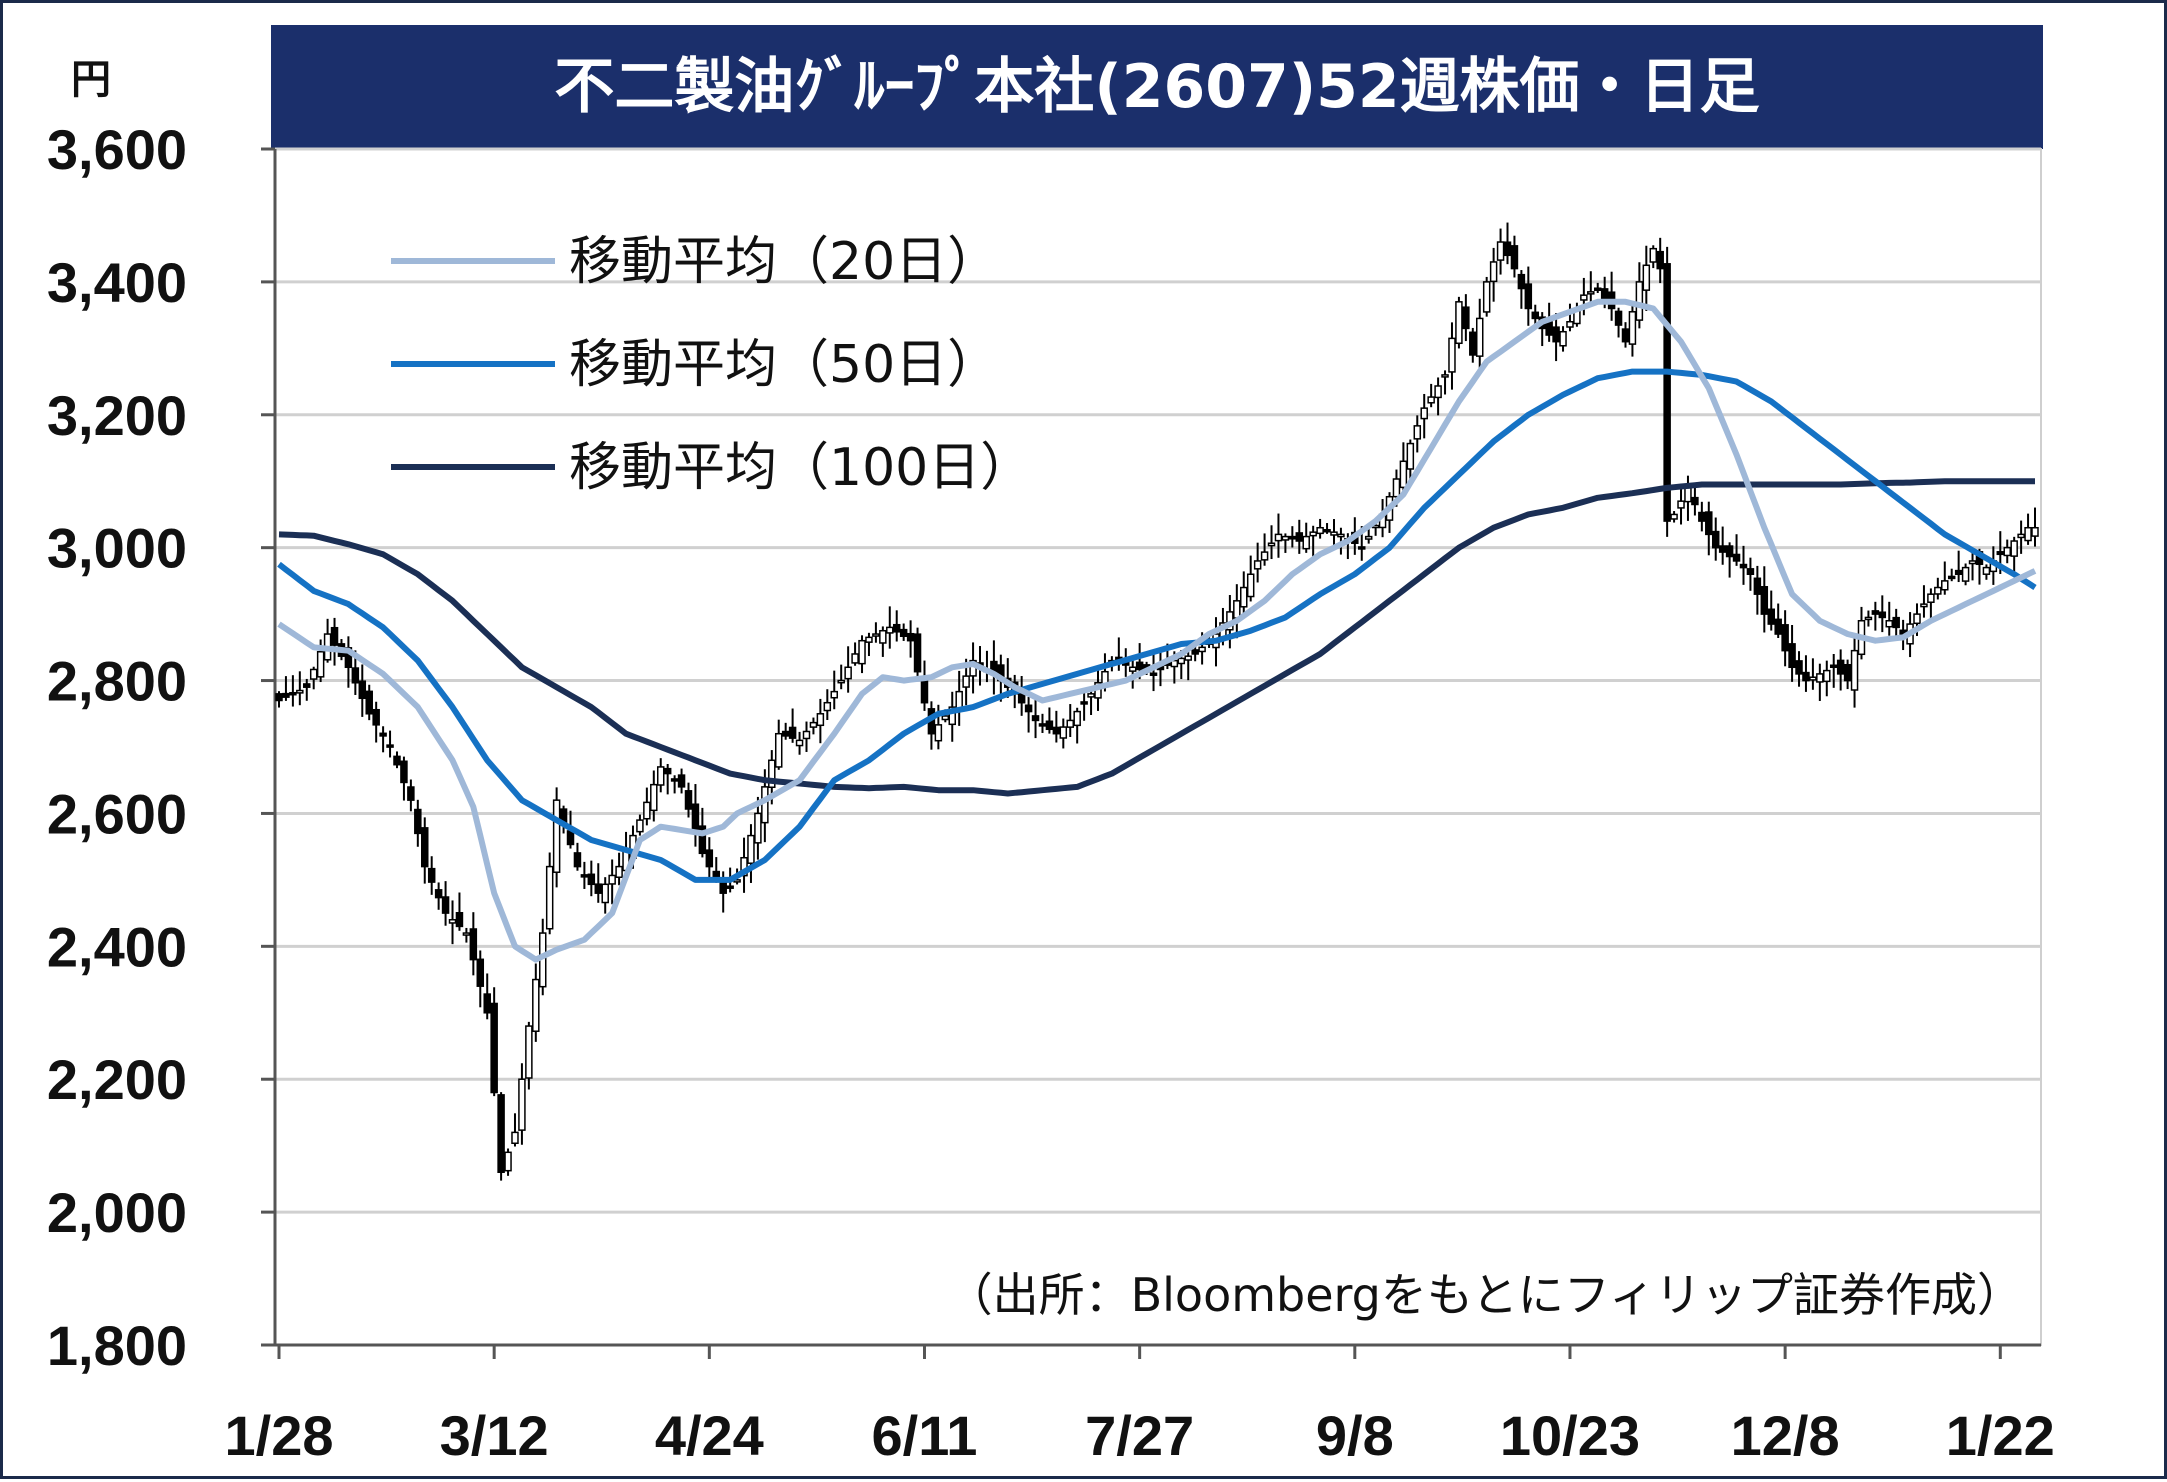 Image resolution: width=2167 pixels, height=1482 pixels. Describe the element at coordinates (1355, 1435) in the screenshot. I see `x-tick-label: 9/8` at that location.